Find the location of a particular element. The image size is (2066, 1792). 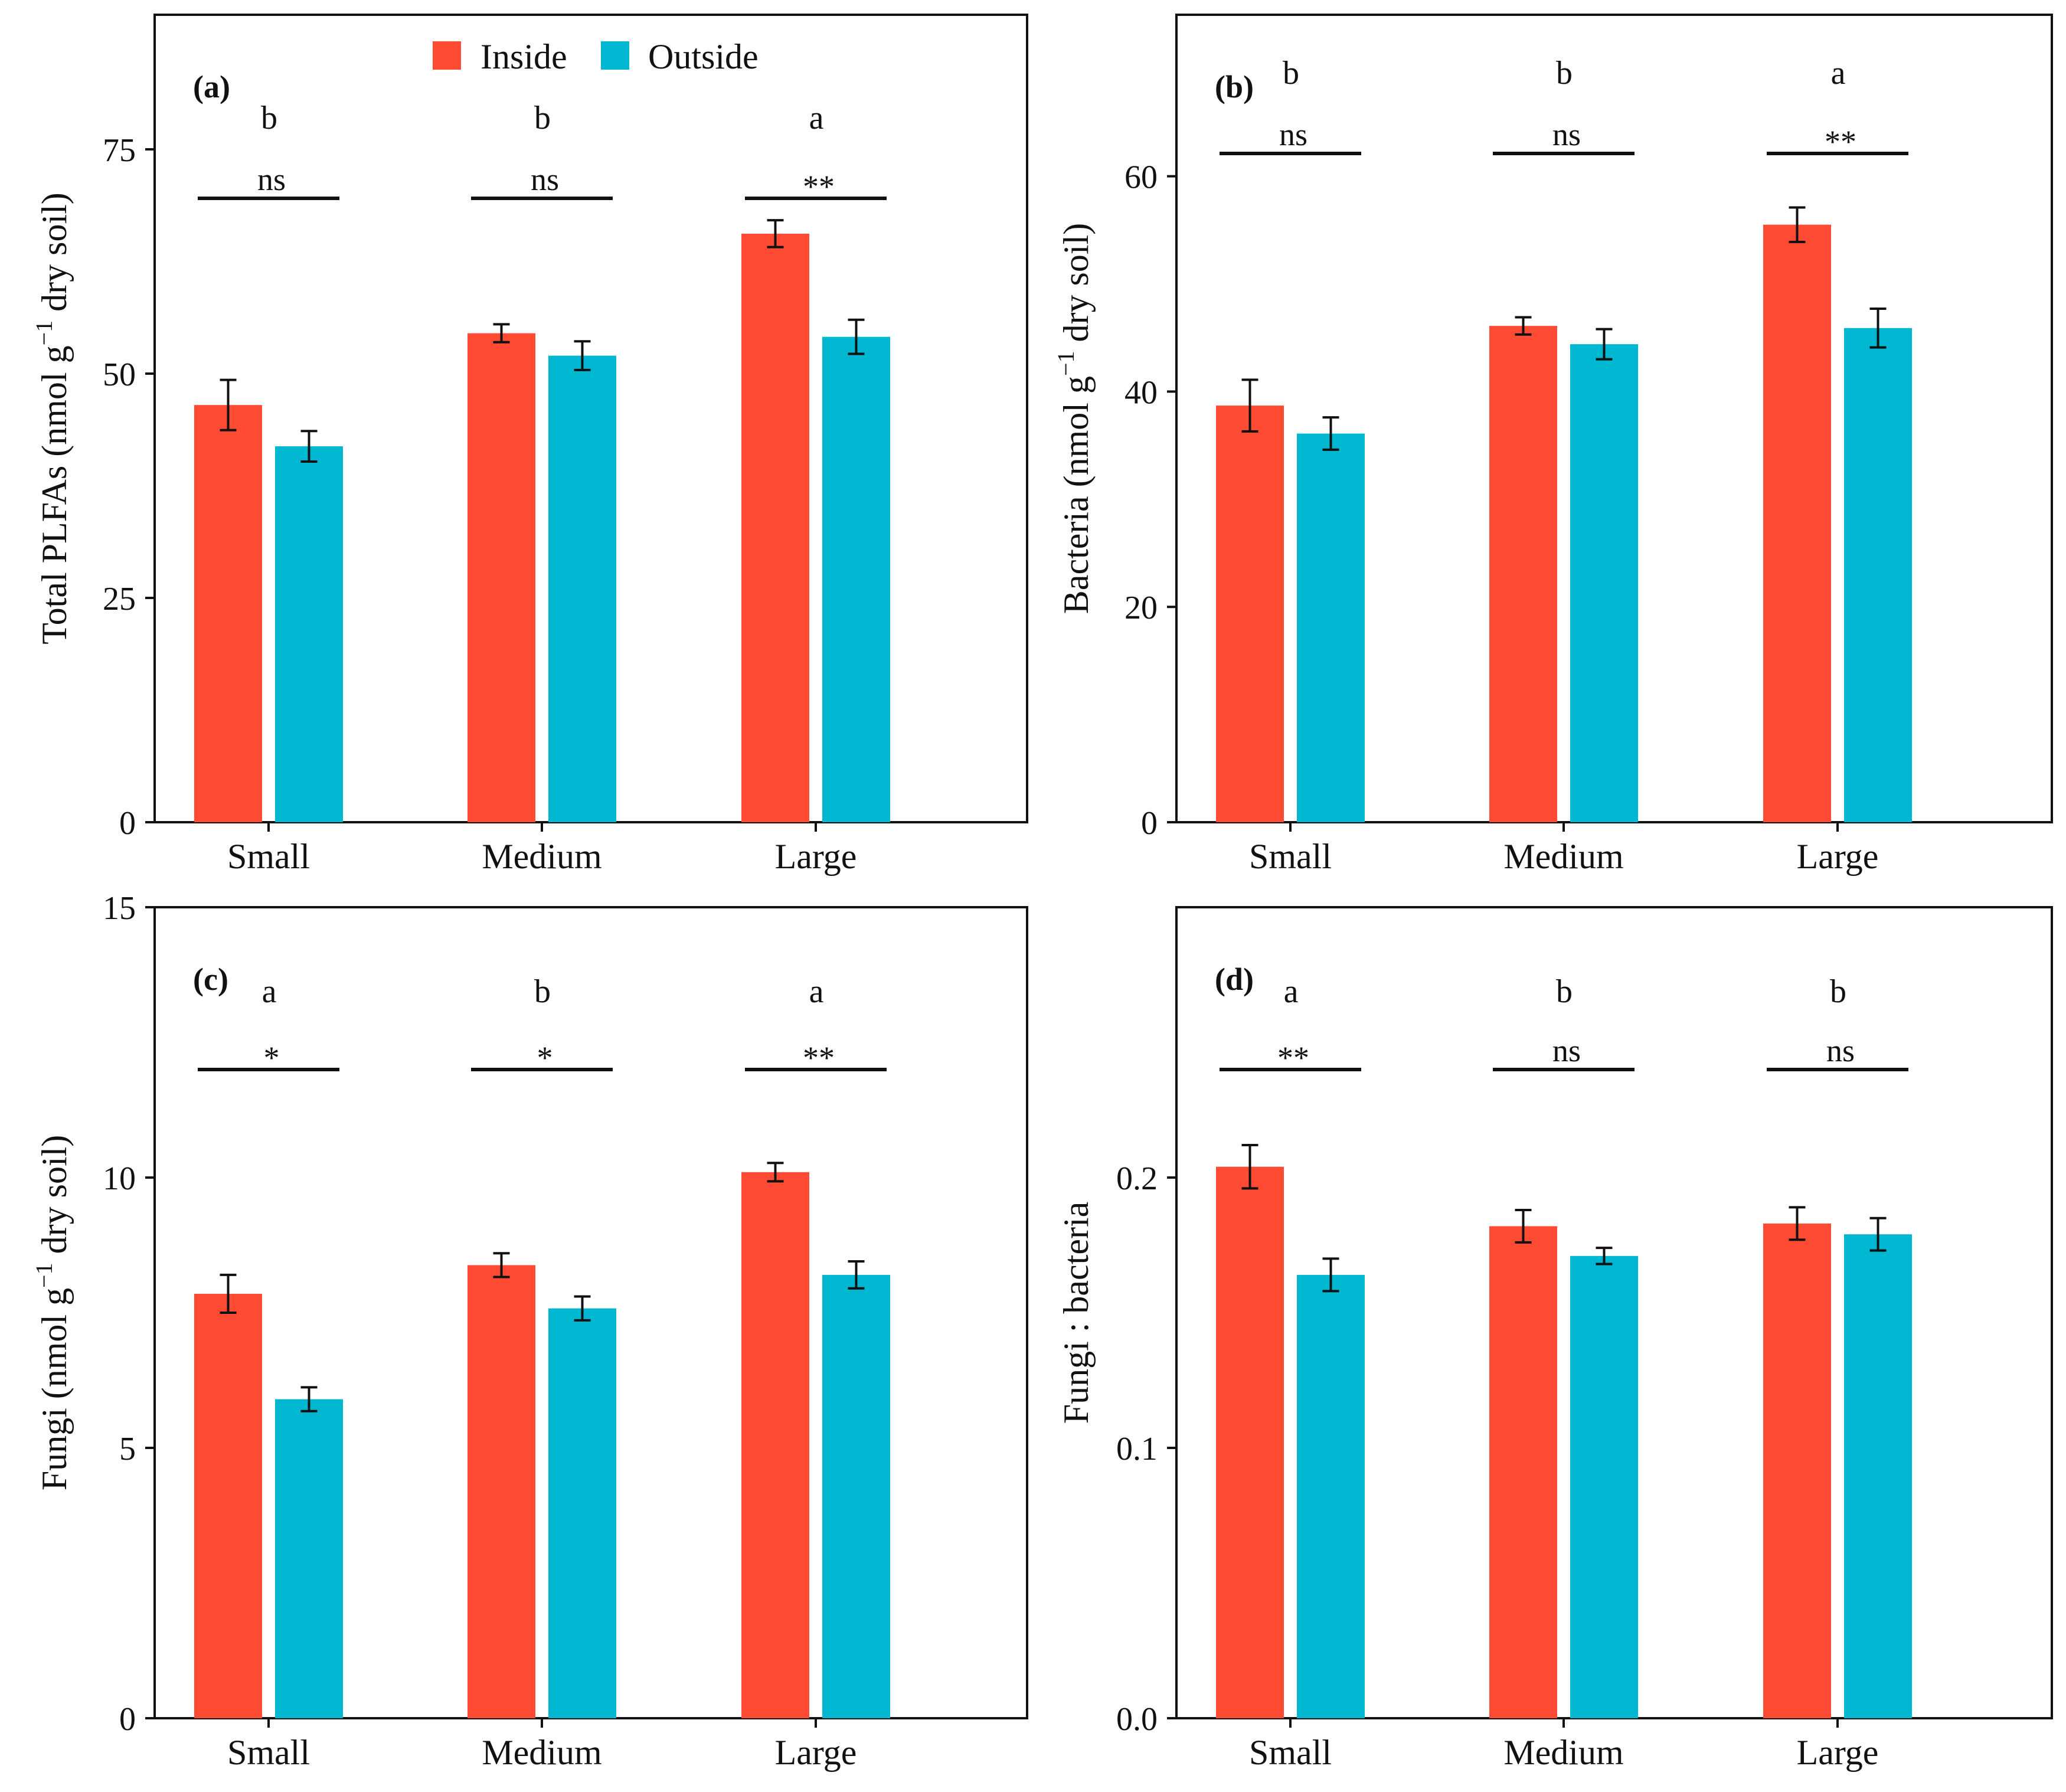

panel-d-ytick-label: 0.1 is located at coordinates (1137, 1449).